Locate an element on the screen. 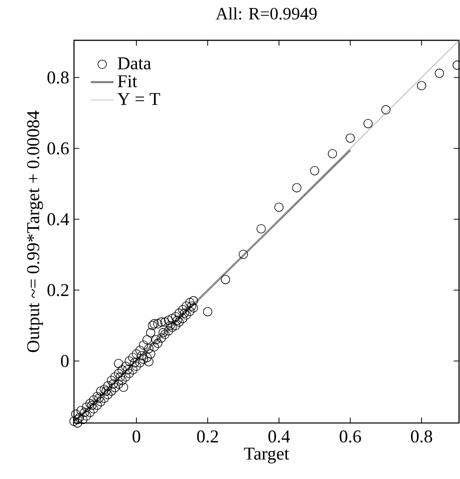  y-tick-label: 0.4 is located at coordinates (58, 219).